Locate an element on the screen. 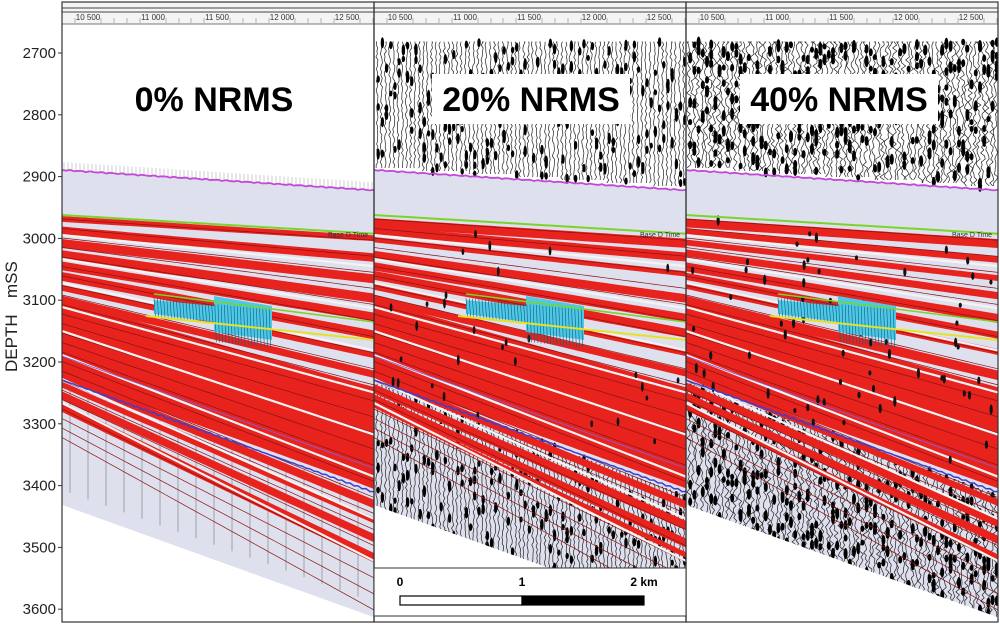 This screenshot has height=625, width=1000. no-data-area is located at coordinates (218, 563).